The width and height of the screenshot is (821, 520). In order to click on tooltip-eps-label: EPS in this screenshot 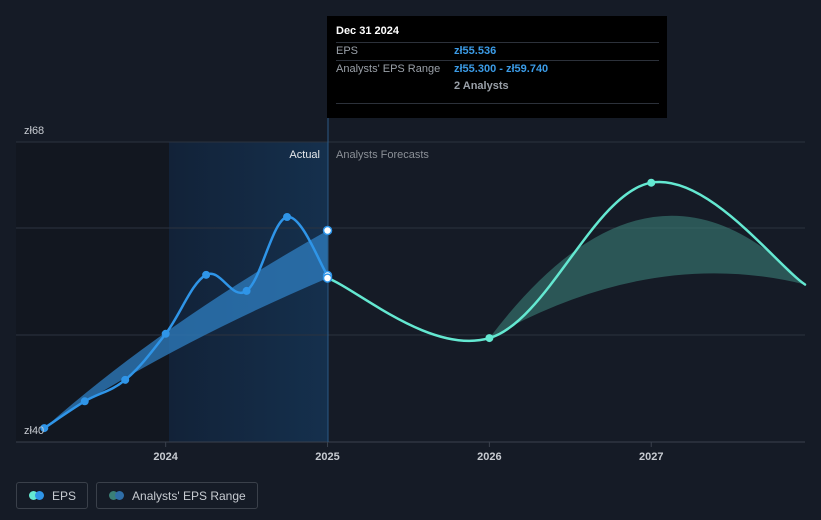, I will do `click(347, 51)`.